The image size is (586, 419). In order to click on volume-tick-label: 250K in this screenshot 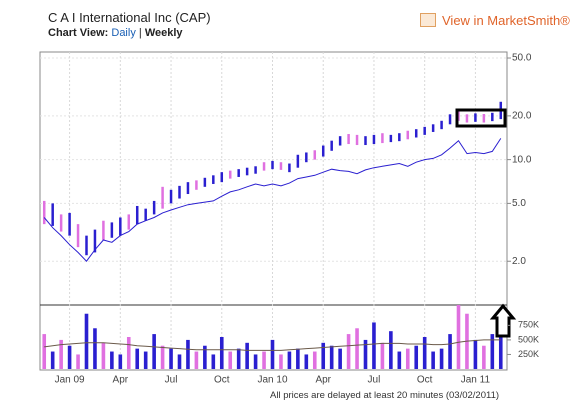, I will do `click(528, 354)`.